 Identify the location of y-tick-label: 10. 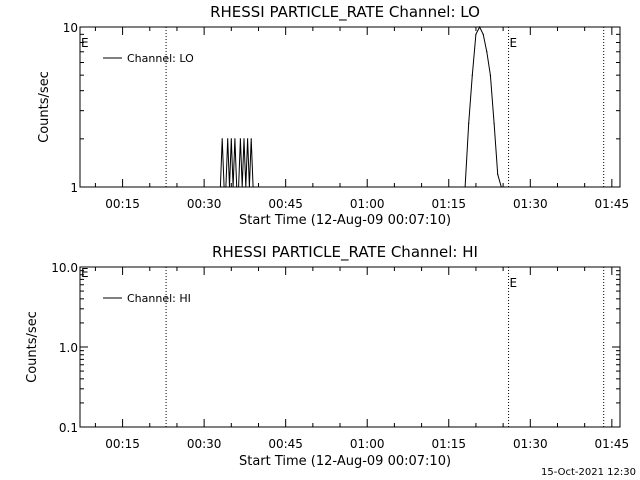
(70, 28).